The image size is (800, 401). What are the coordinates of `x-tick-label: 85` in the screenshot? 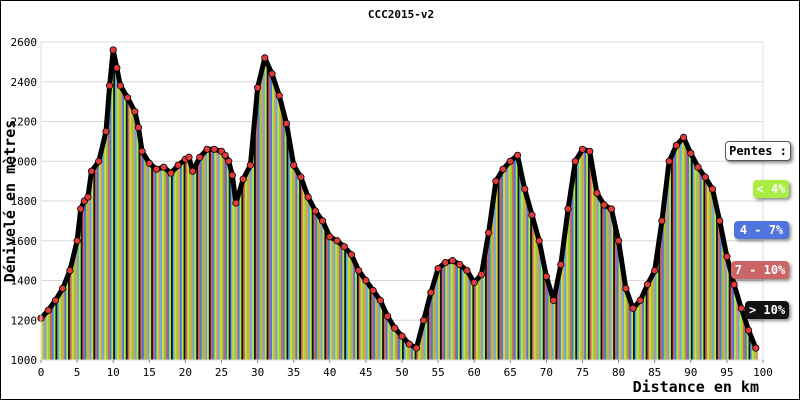 It's located at (654, 372).